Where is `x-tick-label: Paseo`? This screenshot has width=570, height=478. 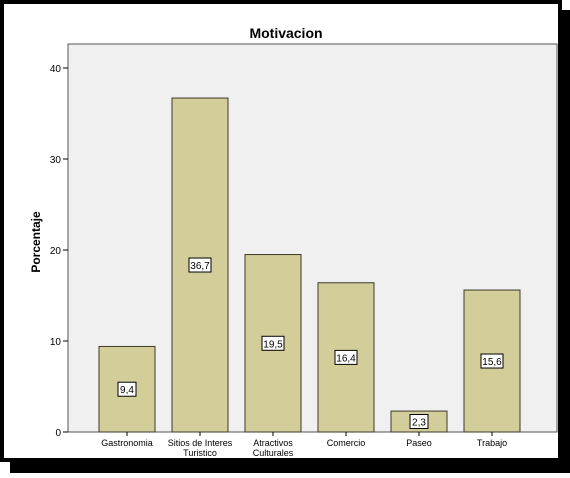
x-tick-label: Paseo is located at coordinates (419, 443).